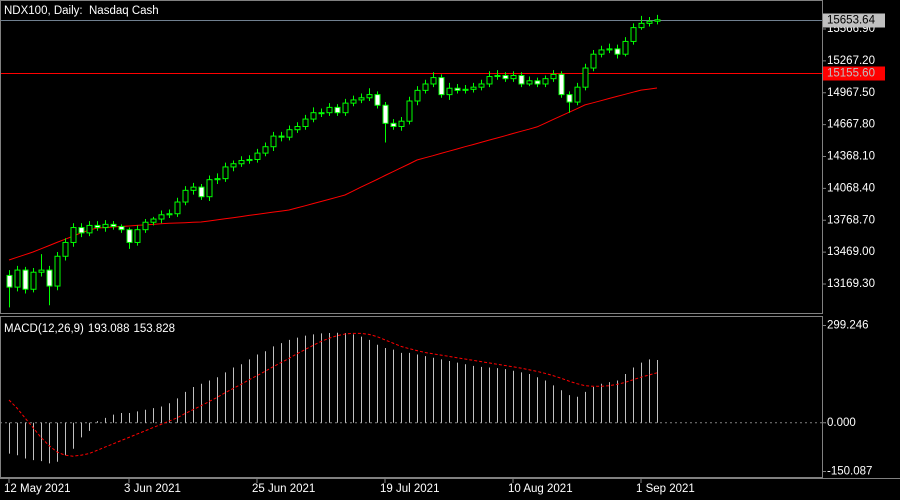 This screenshot has height=500, width=900. Describe the element at coordinates (851, 157) in the screenshot. I see `y-tick-label: 14368.10` at that location.